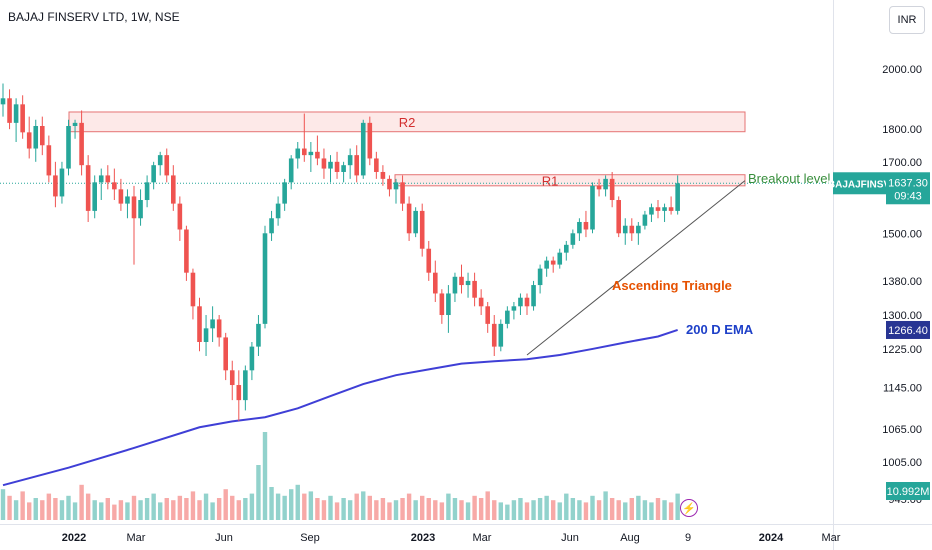  Describe the element at coordinates (630, 538) in the screenshot. I see `x-tick-label: Aug` at that location.